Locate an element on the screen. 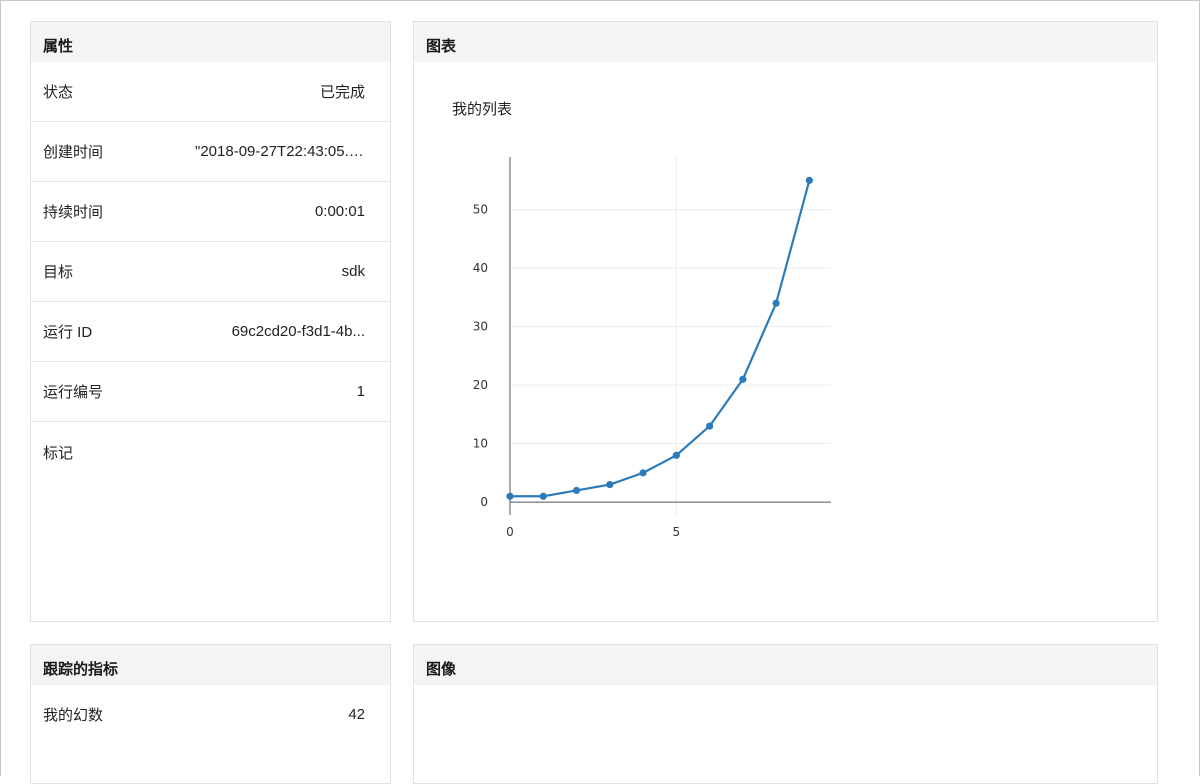 The height and width of the screenshot is (784, 1200). property-row-created-time: 创建时间 "2018-09-27T22:43:05.417Z" is located at coordinates (210, 152).